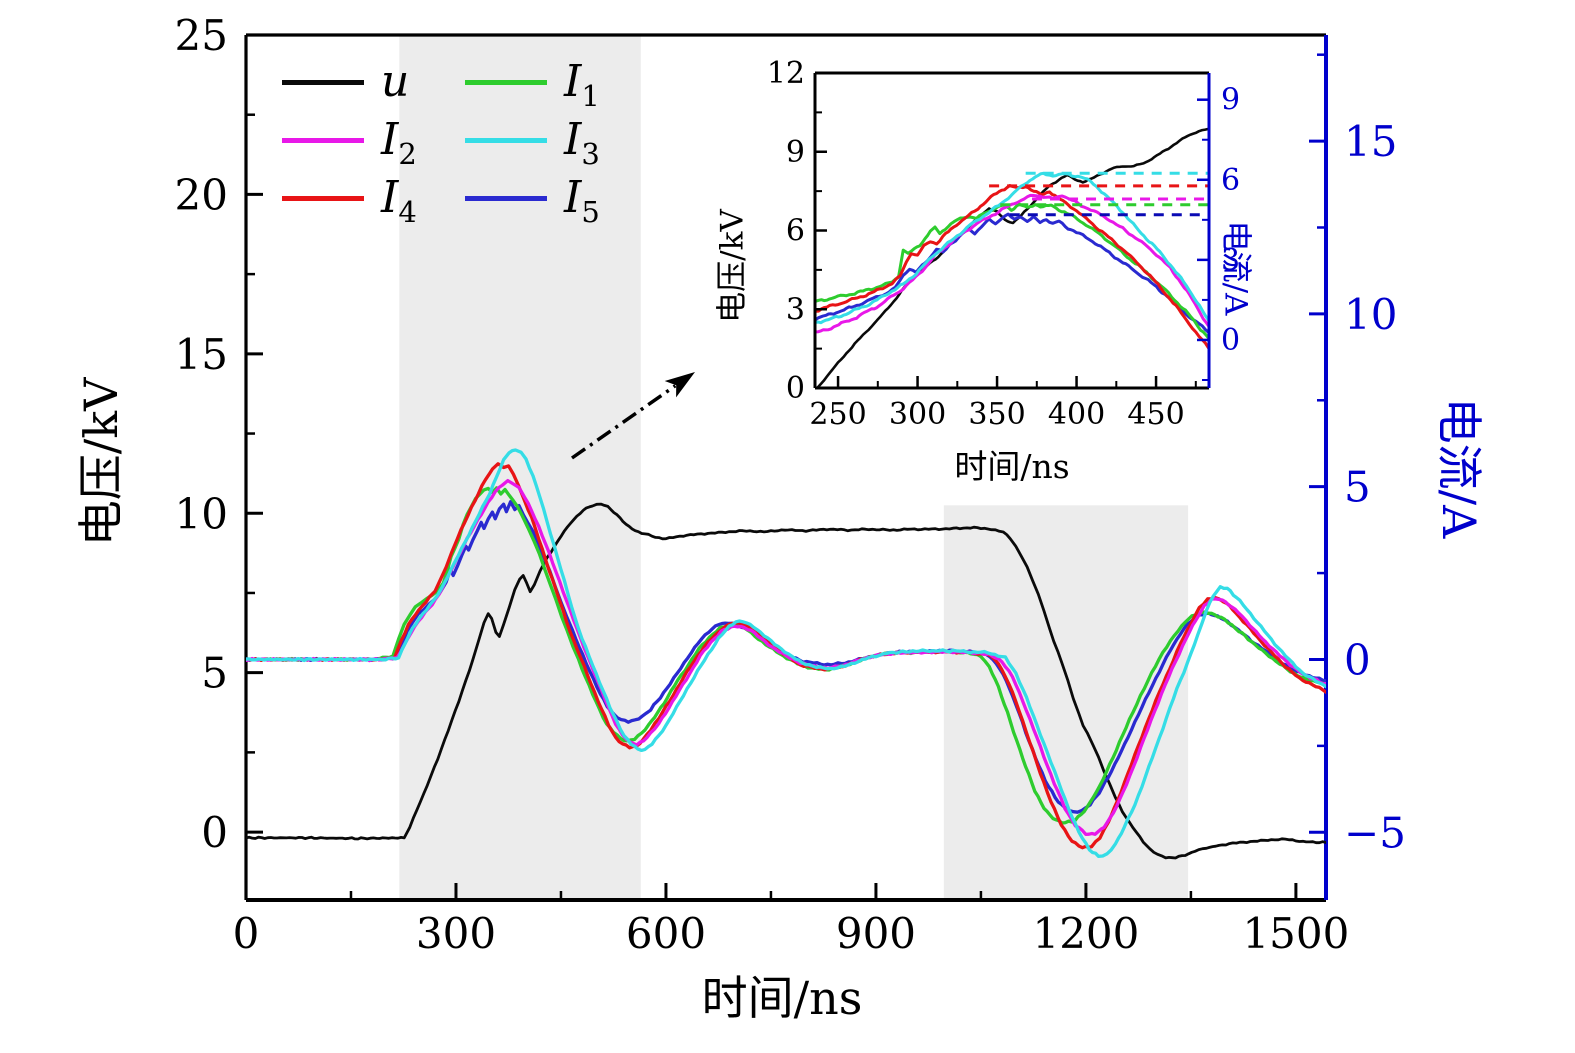 The image size is (1575, 1053). What do you see at coordinates (795, 388) in the screenshot?
I see `inset-y-left-tick-label: 0` at bounding box center [795, 388].